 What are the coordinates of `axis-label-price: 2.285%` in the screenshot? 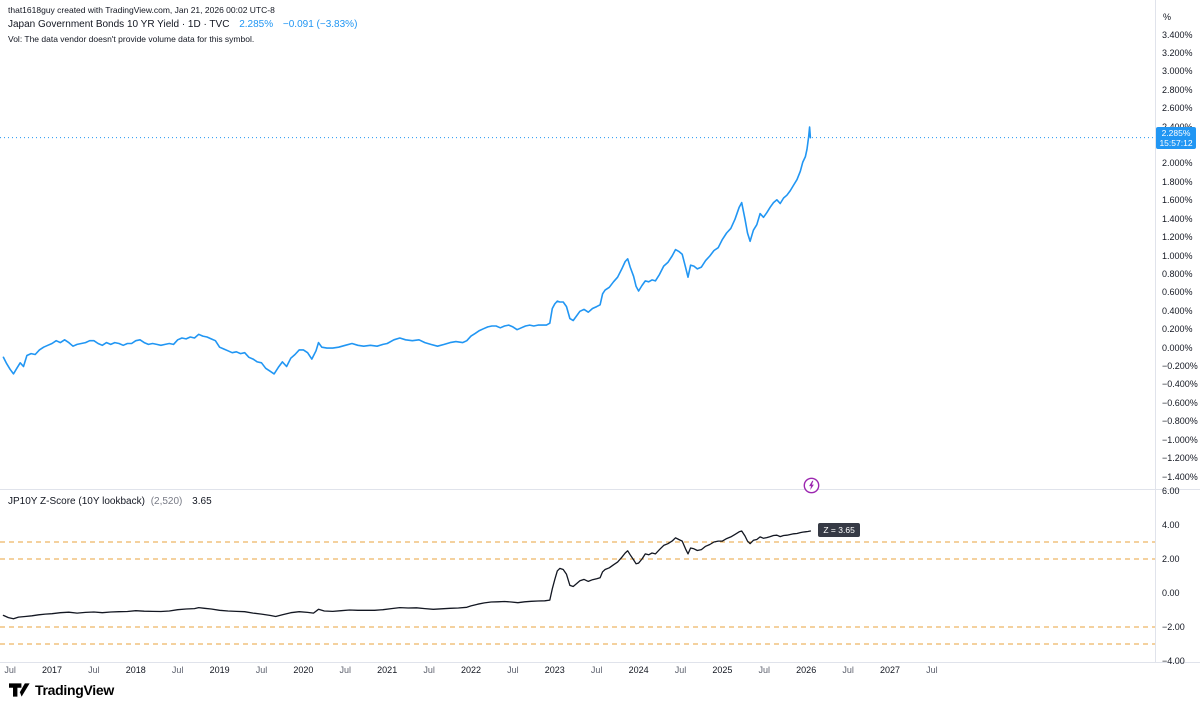 It's located at (1176, 132).